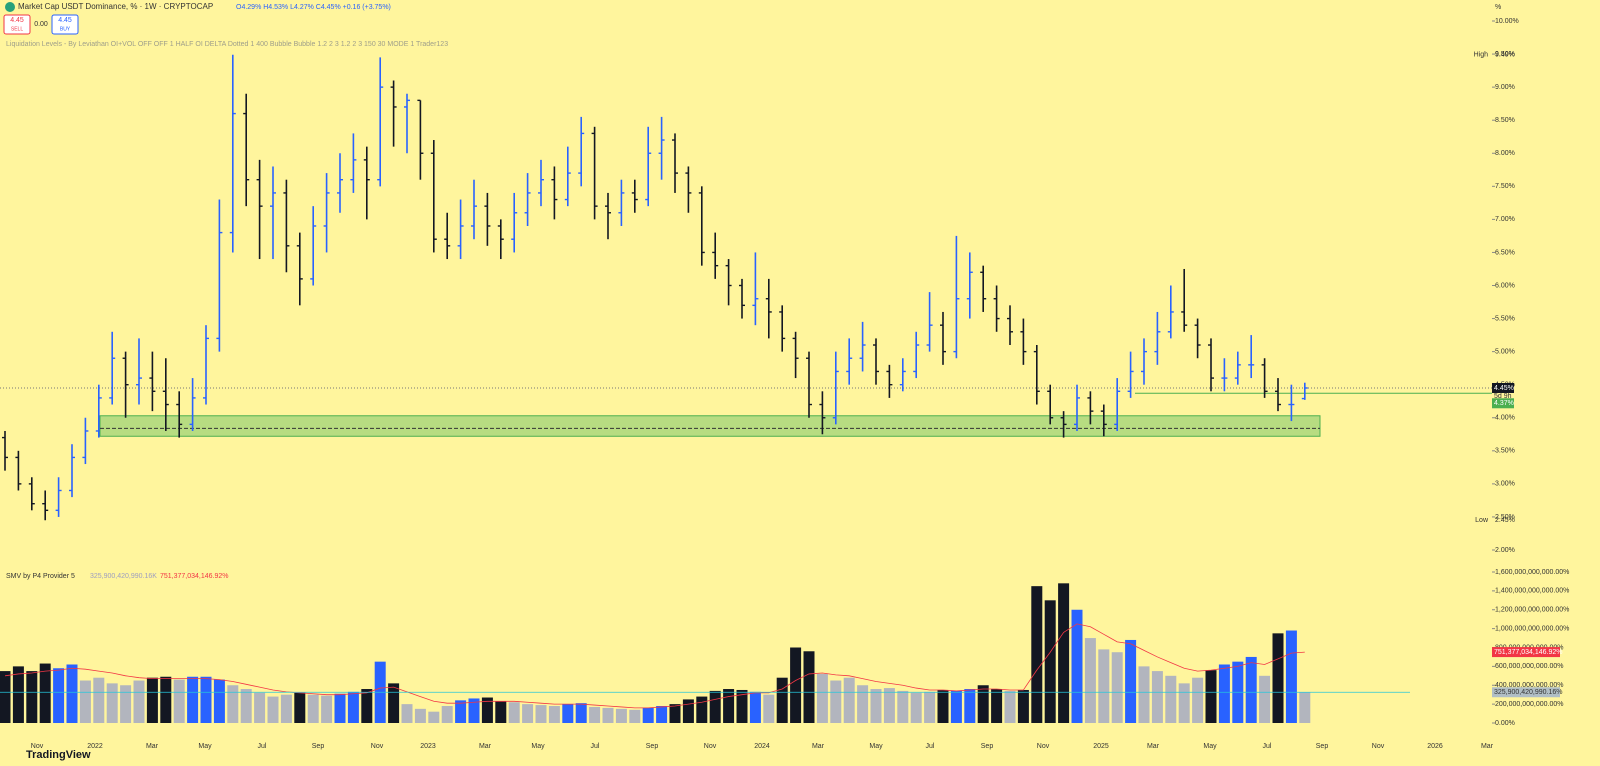  Describe the element at coordinates (1532, 628) in the screenshot. I see `v-tick-label: 1,000,000,000,000.00%` at that location.